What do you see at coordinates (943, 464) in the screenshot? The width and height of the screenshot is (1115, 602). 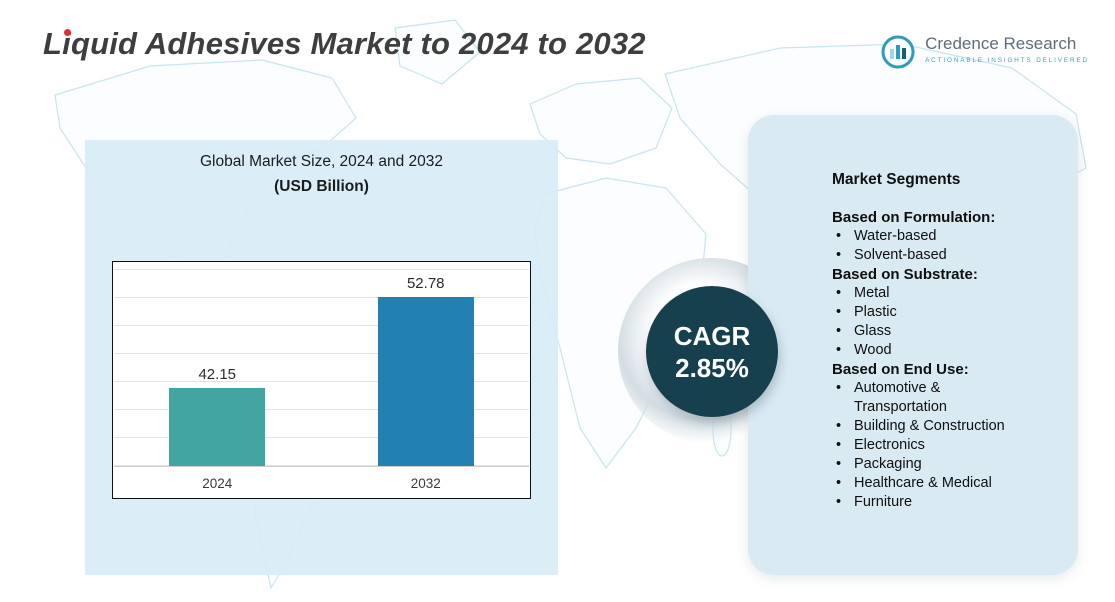 I see `segment-item: • Packaging` at bounding box center [943, 464].